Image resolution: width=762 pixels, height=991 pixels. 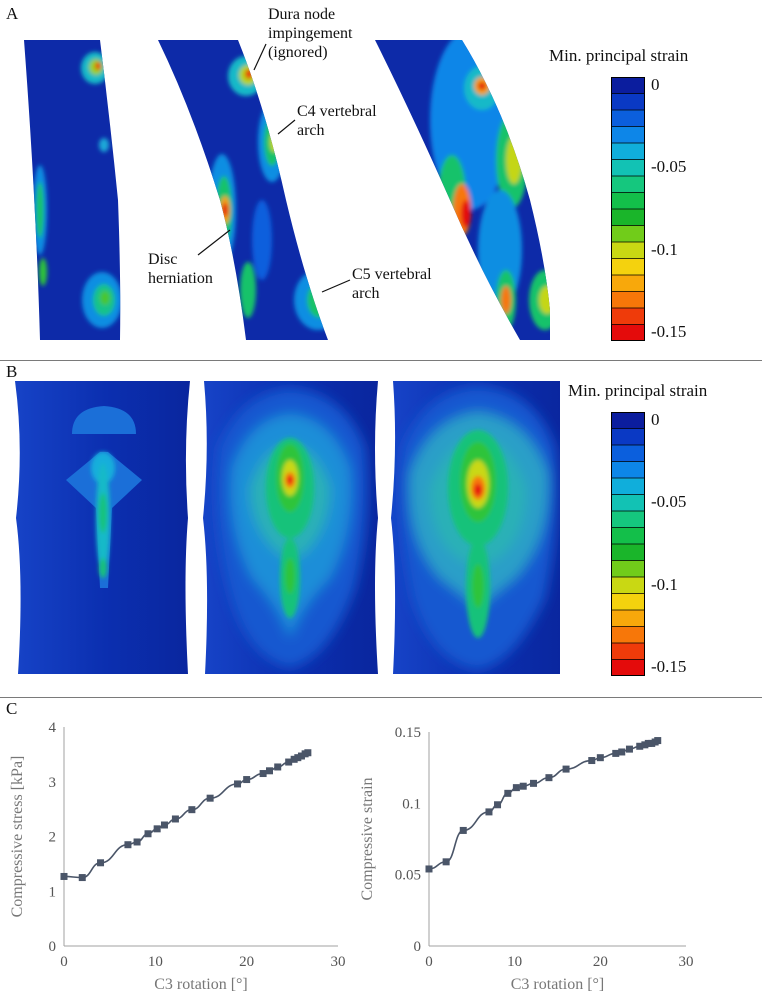 What do you see at coordinates (669, 331) in the screenshot?
I see `colorbar-a-tick-3: -0.15` at bounding box center [669, 331].